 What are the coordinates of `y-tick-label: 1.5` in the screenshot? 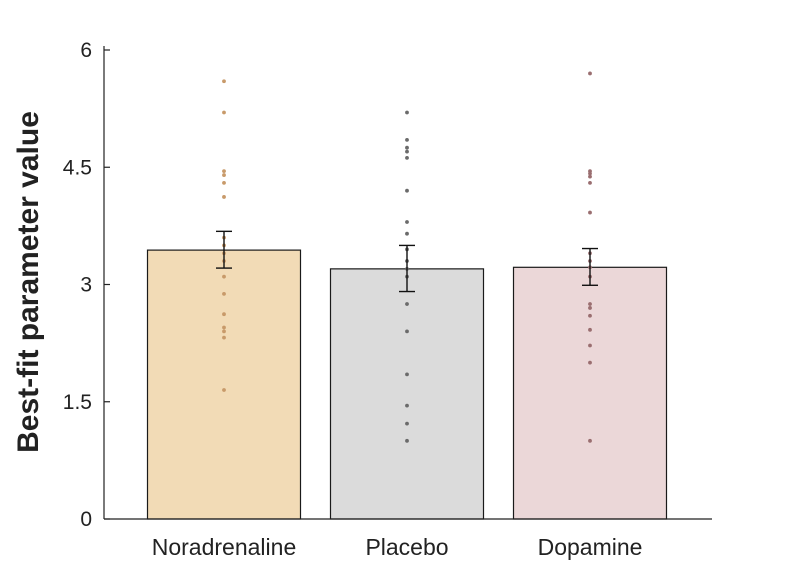 It's located at (77, 402).